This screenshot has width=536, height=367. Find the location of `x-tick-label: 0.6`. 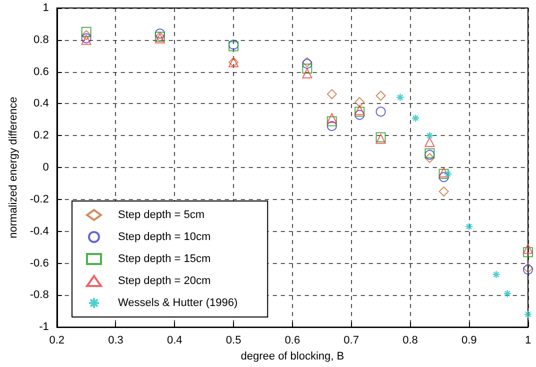

x-tick-label: 0.6 is located at coordinates (292, 340).